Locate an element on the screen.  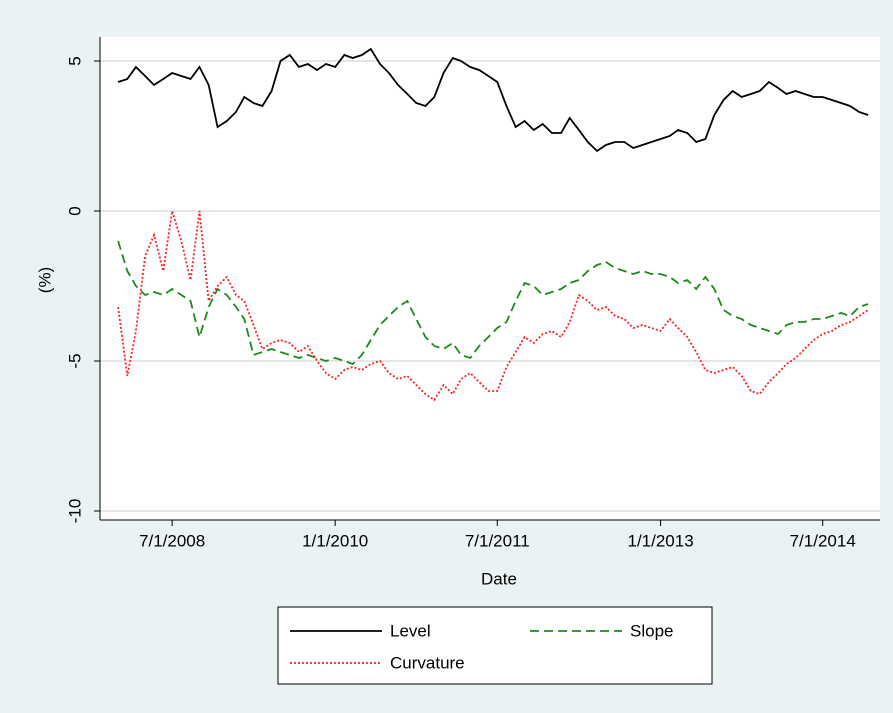
y-tick-label: -5 is located at coordinates (74, 360).